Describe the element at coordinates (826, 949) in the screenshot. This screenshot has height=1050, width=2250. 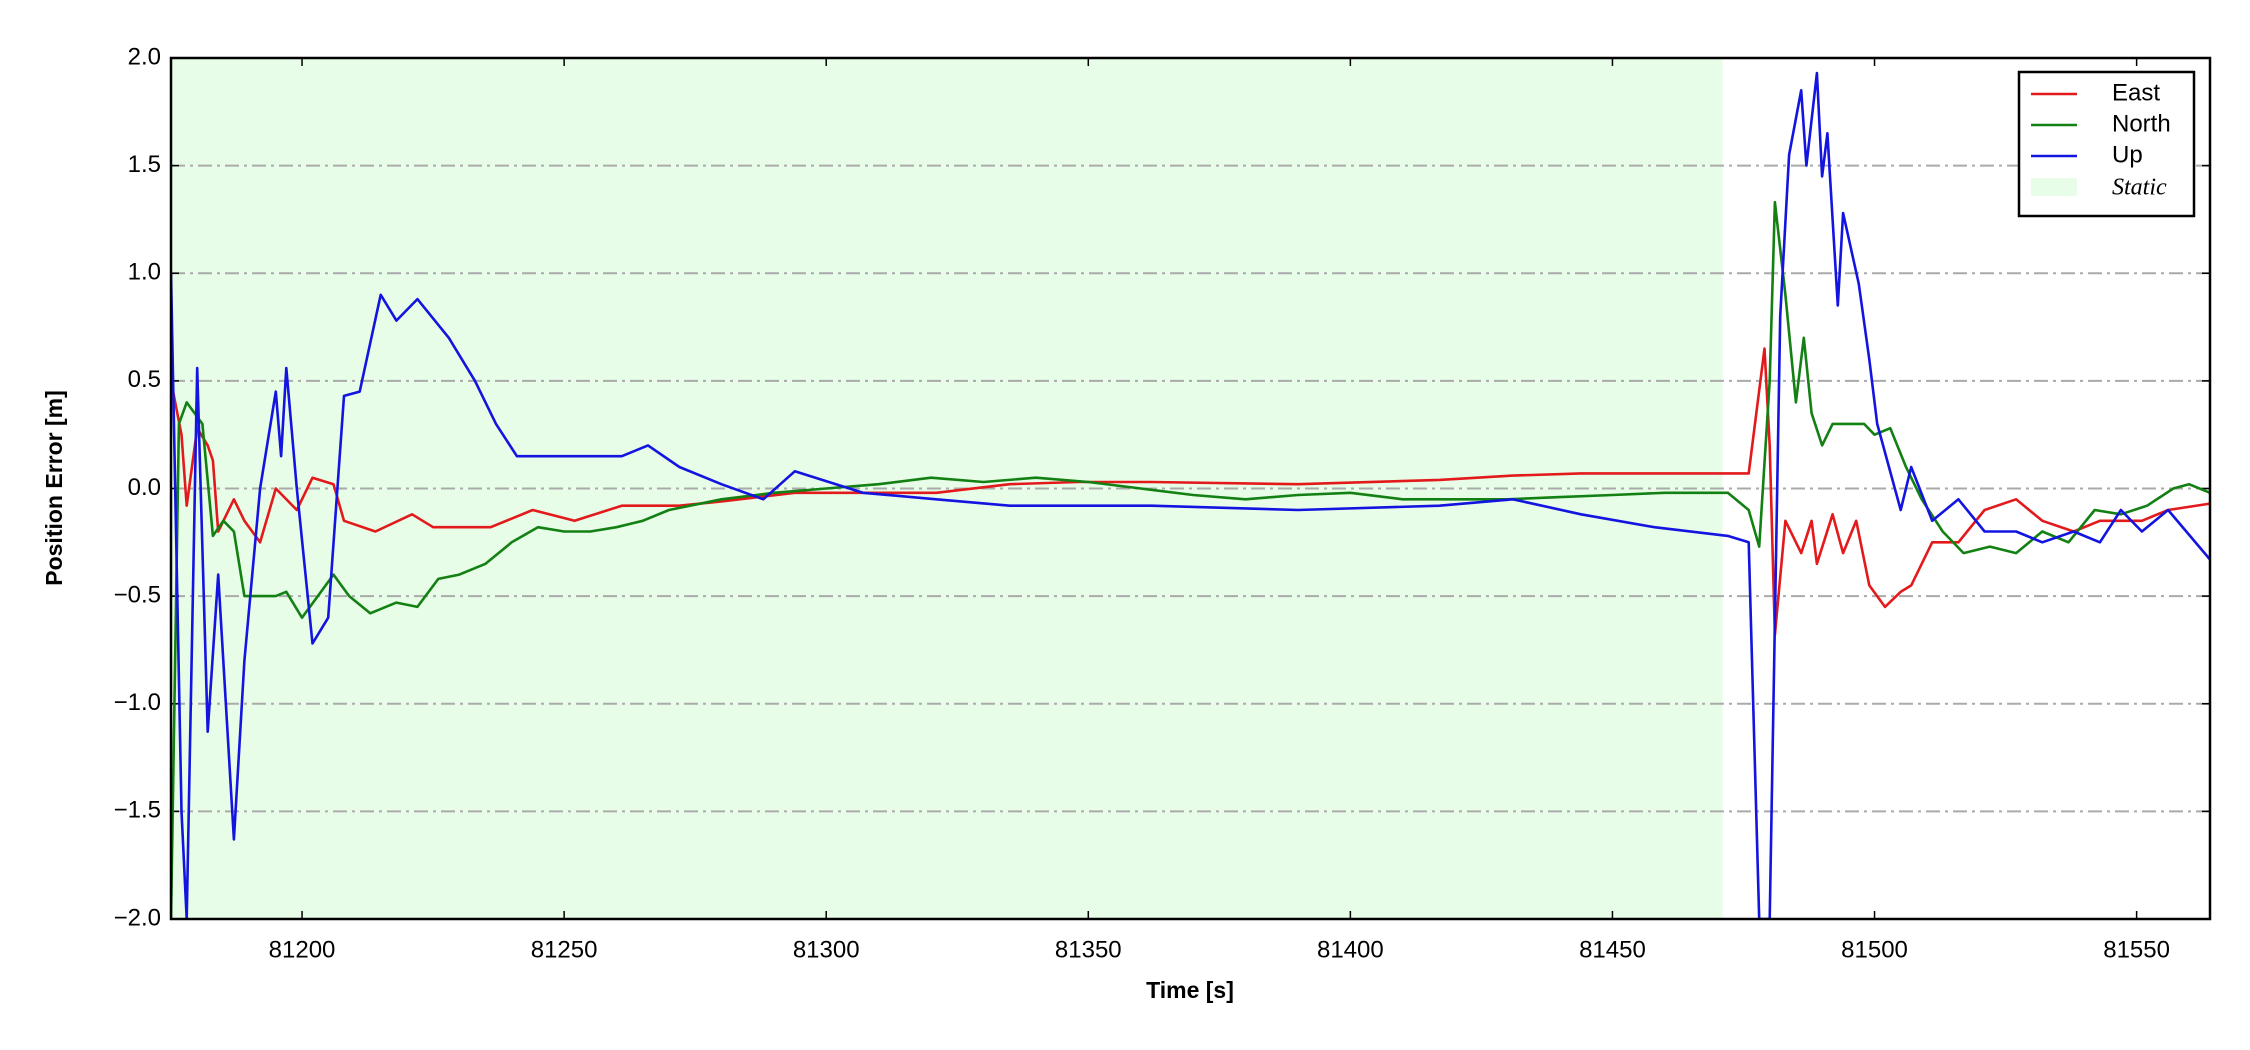
I see `x-tick-label: 81300` at that location.